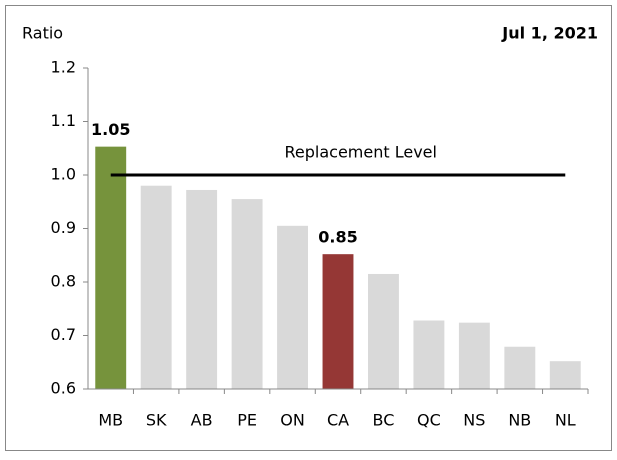 This screenshot has height=460, width=617. I want to click on x-tick-label: QC, so click(429, 420).